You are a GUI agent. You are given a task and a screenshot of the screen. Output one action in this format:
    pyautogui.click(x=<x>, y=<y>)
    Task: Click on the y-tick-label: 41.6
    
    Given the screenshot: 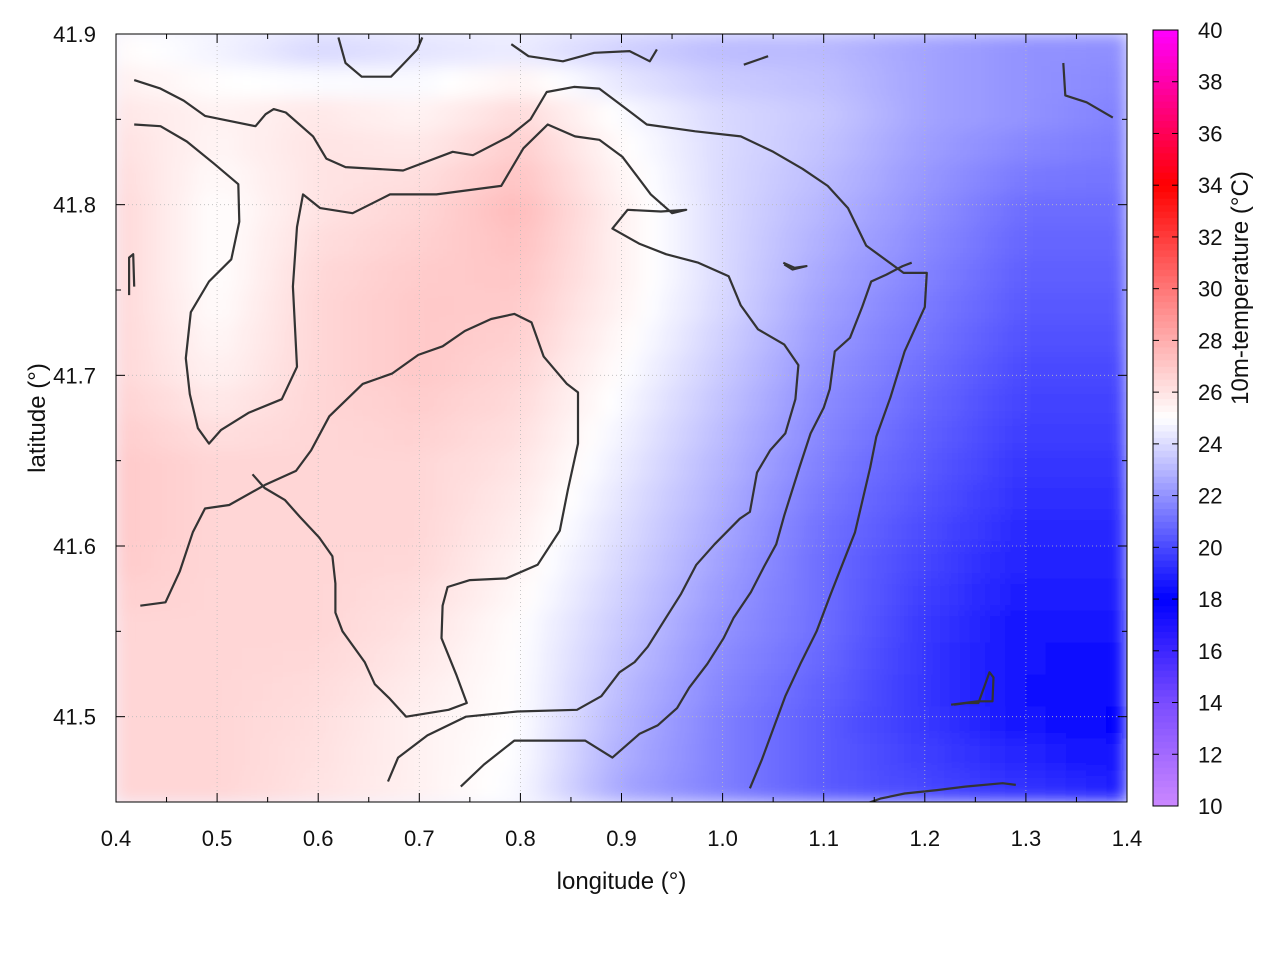 What is the action you would take?
    pyautogui.click(x=74, y=546)
    